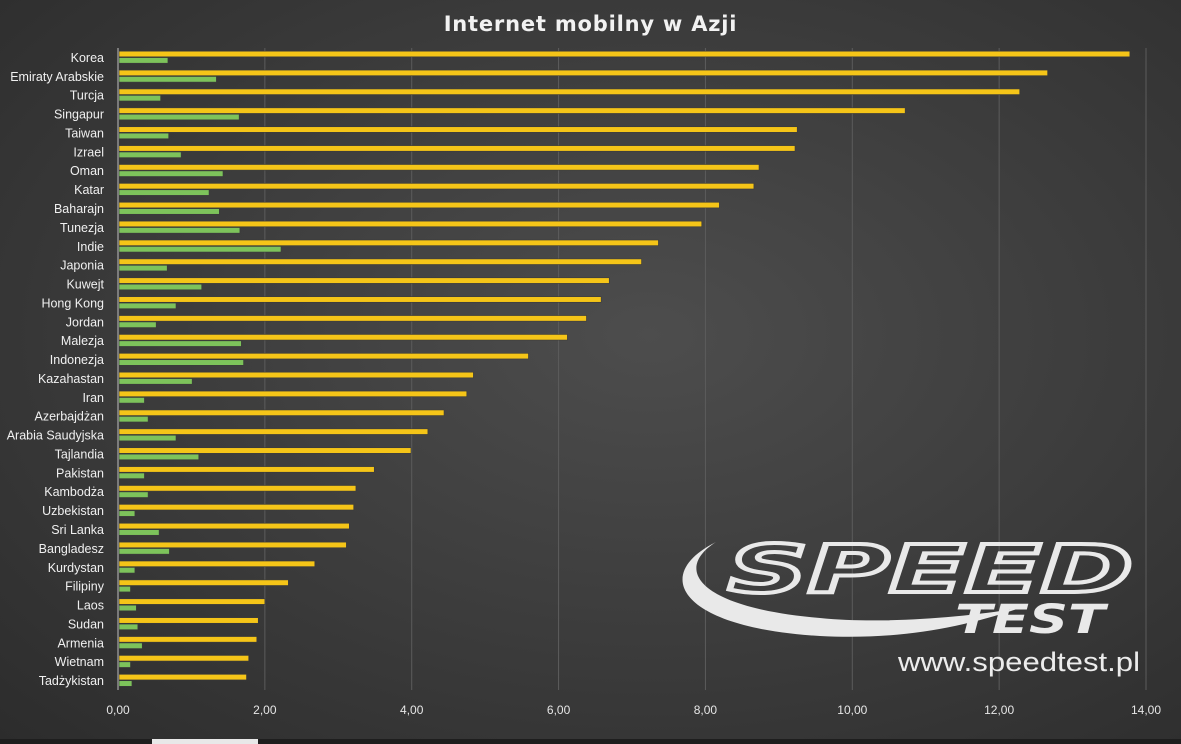  Describe the element at coordinates (73, 511) in the screenshot. I see `category-label: Uzbekistan` at that location.